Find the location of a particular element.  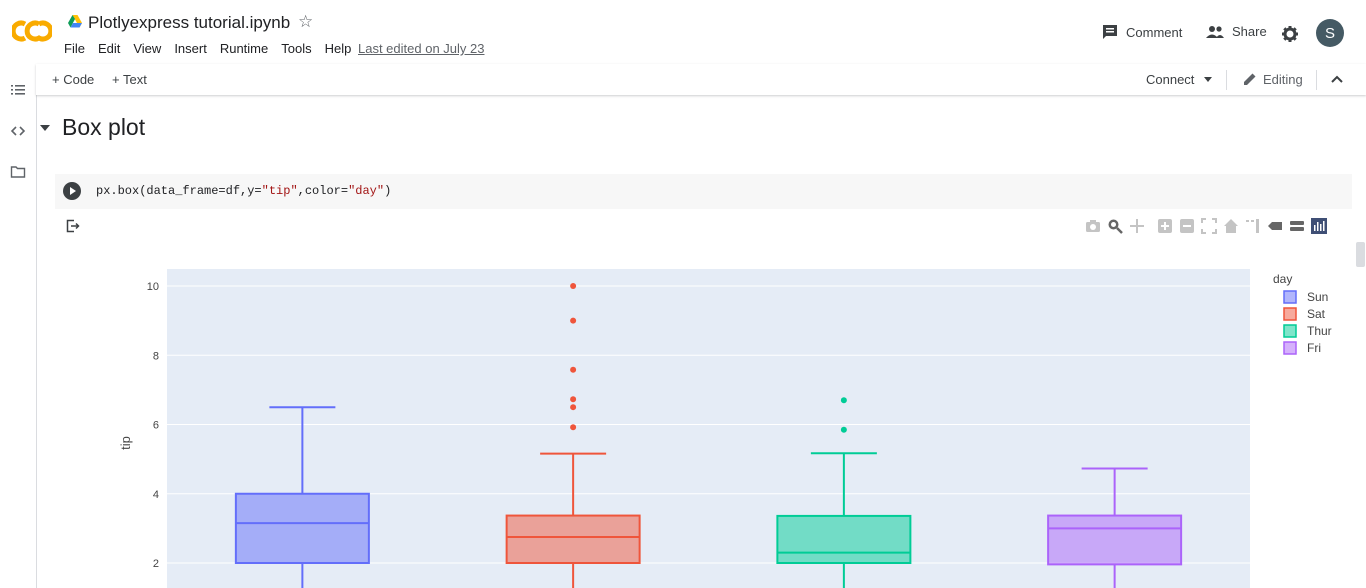

legend-item-sat: Sat is located at coordinates (1316, 314).